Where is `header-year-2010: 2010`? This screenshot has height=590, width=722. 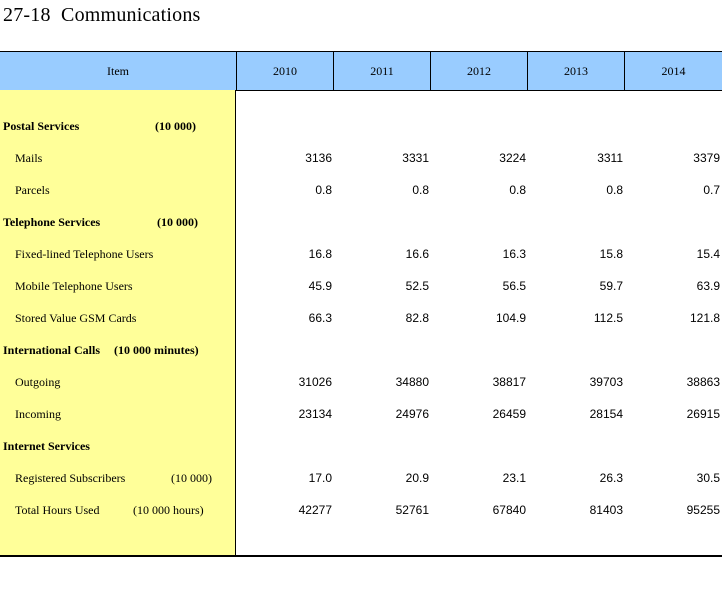
header-year-2010: 2010 is located at coordinates (285, 71).